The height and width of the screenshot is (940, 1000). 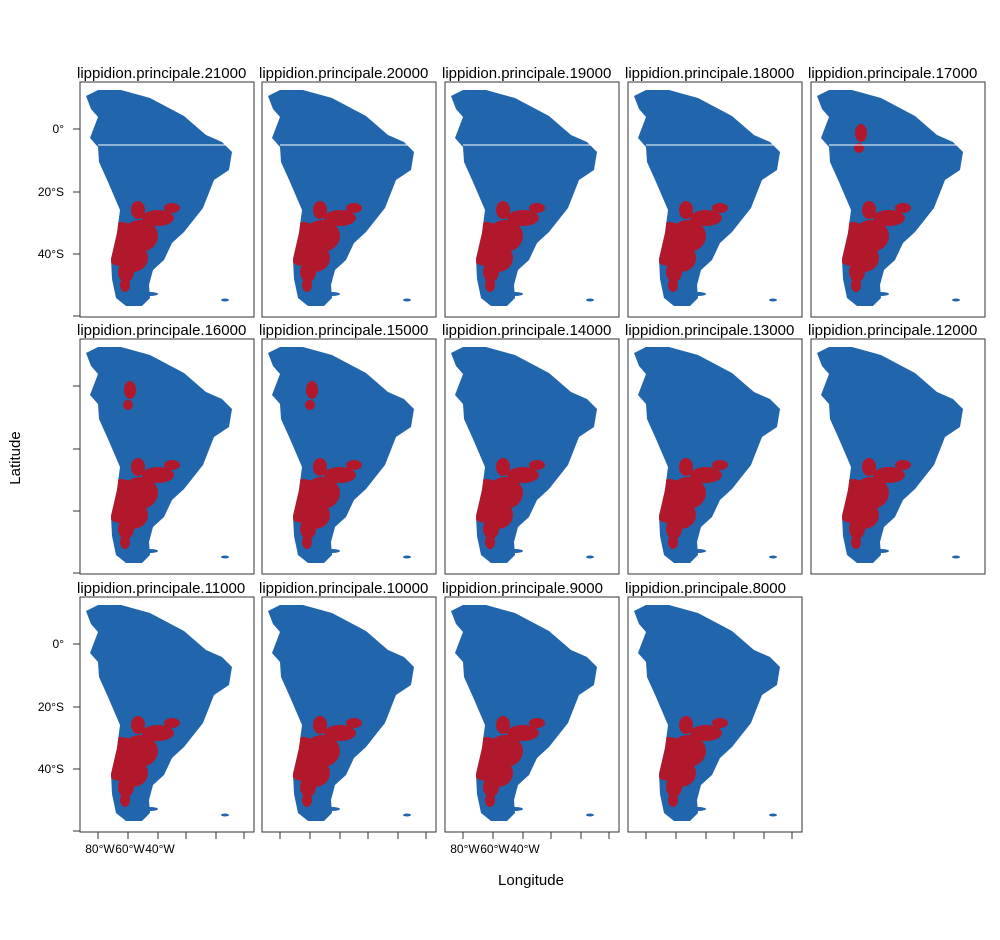 What do you see at coordinates (160, 849) in the screenshot?
I see `x-tick-label: 40°W` at bounding box center [160, 849].